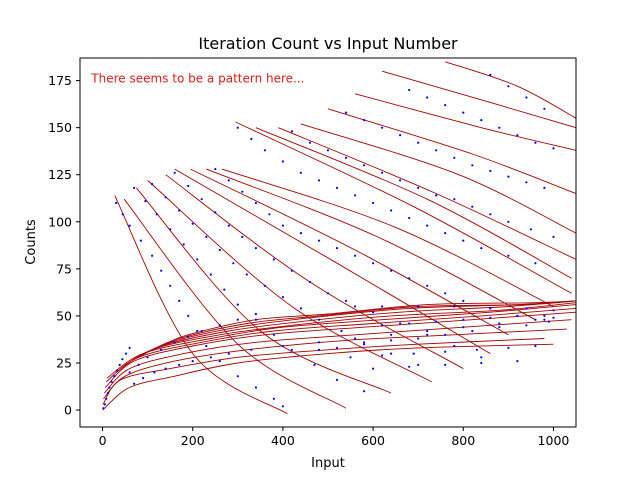 The width and height of the screenshot is (640, 480). What do you see at coordinates (60, 221) in the screenshot?
I see `y-tick-label: 100` at bounding box center [60, 221].